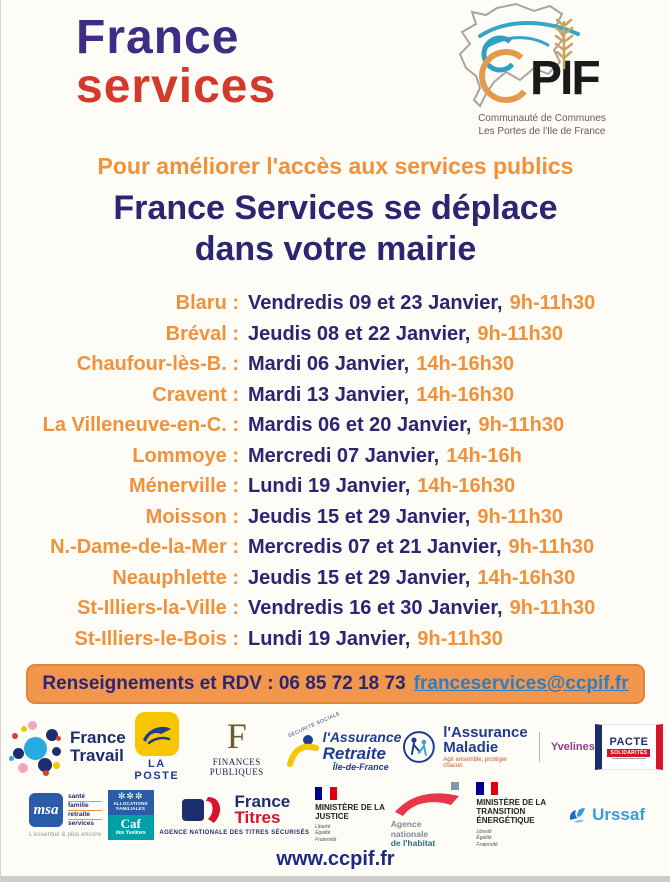 This screenshot has height=882, width=670. Describe the element at coordinates (85, 810) in the screenshot. I see `msa-services-list: santé famille retraite services` at that location.